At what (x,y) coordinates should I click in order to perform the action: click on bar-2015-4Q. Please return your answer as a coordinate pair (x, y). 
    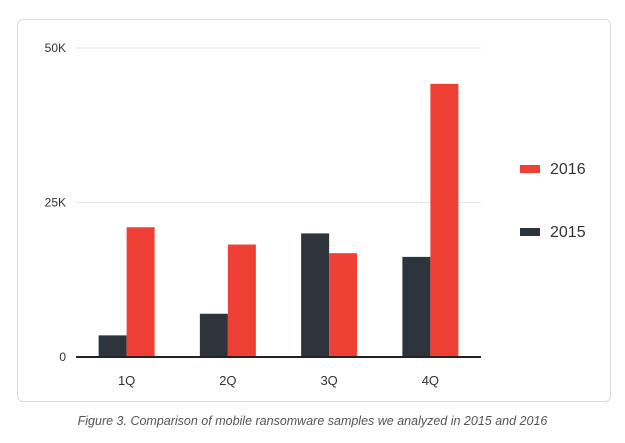
    Looking at the image, I should click on (416, 306).